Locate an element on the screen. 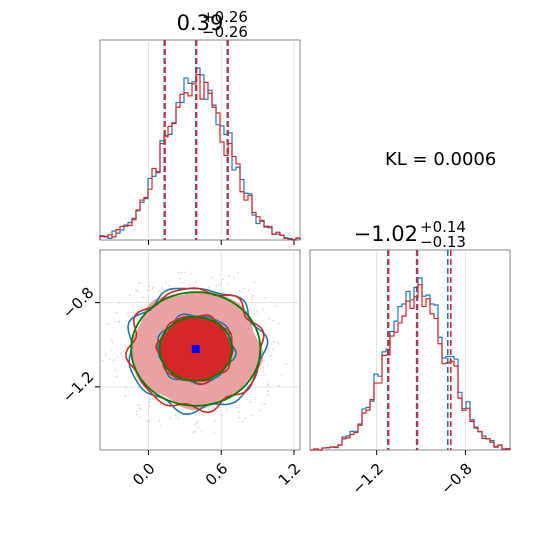  hist-1-title: 0.39 is located at coordinates (200, 23).